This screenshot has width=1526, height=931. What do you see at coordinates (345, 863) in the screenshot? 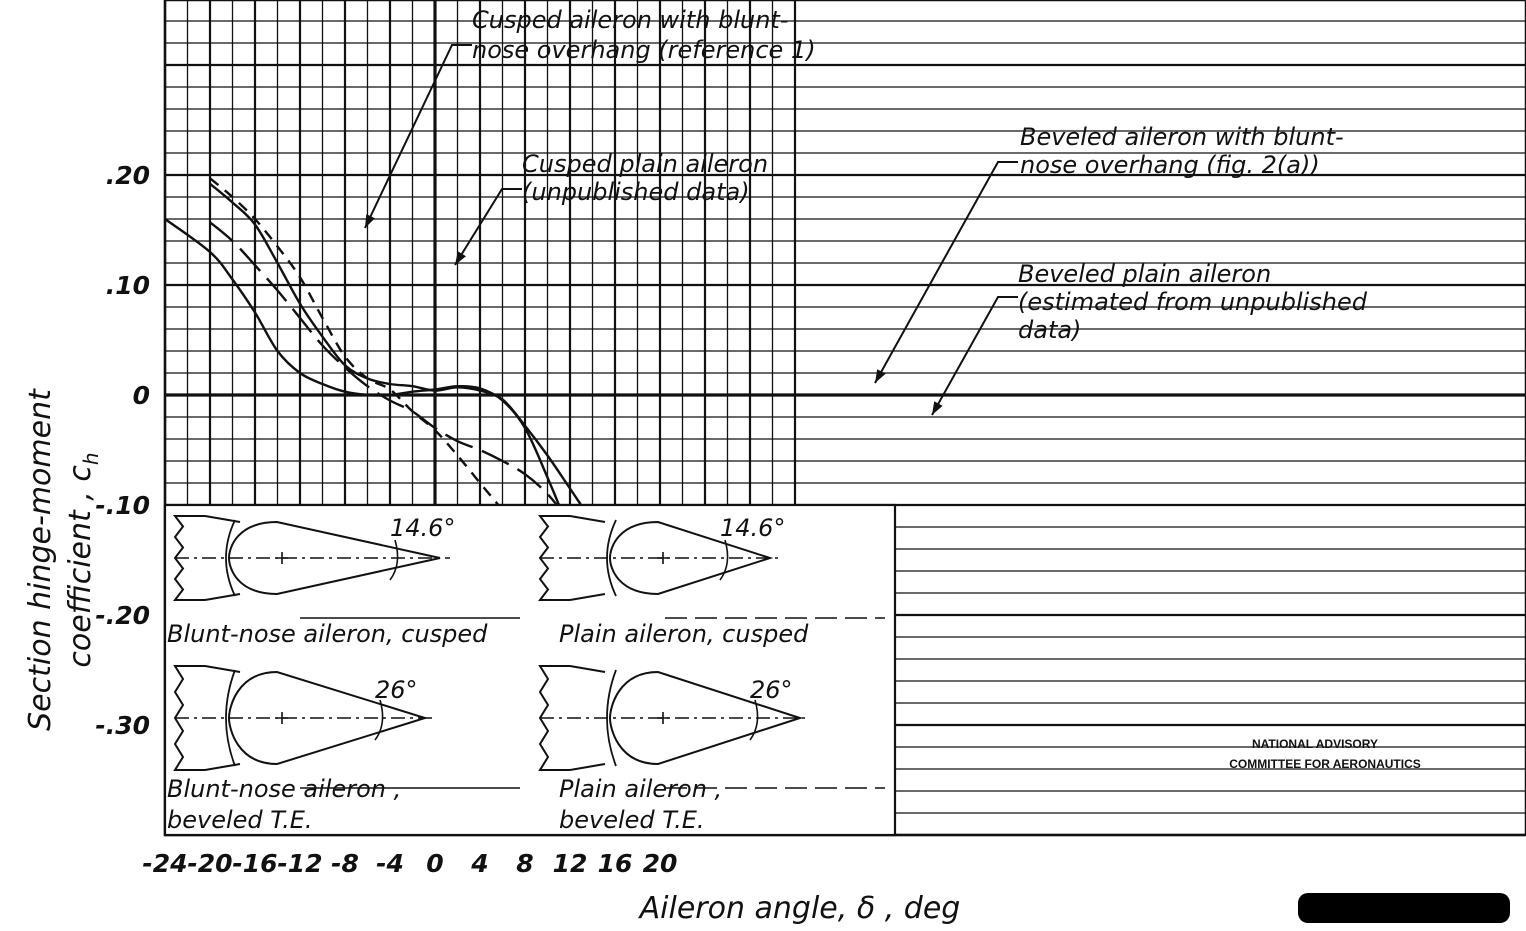
I see `x-tick-label: -8` at bounding box center [345, 863].